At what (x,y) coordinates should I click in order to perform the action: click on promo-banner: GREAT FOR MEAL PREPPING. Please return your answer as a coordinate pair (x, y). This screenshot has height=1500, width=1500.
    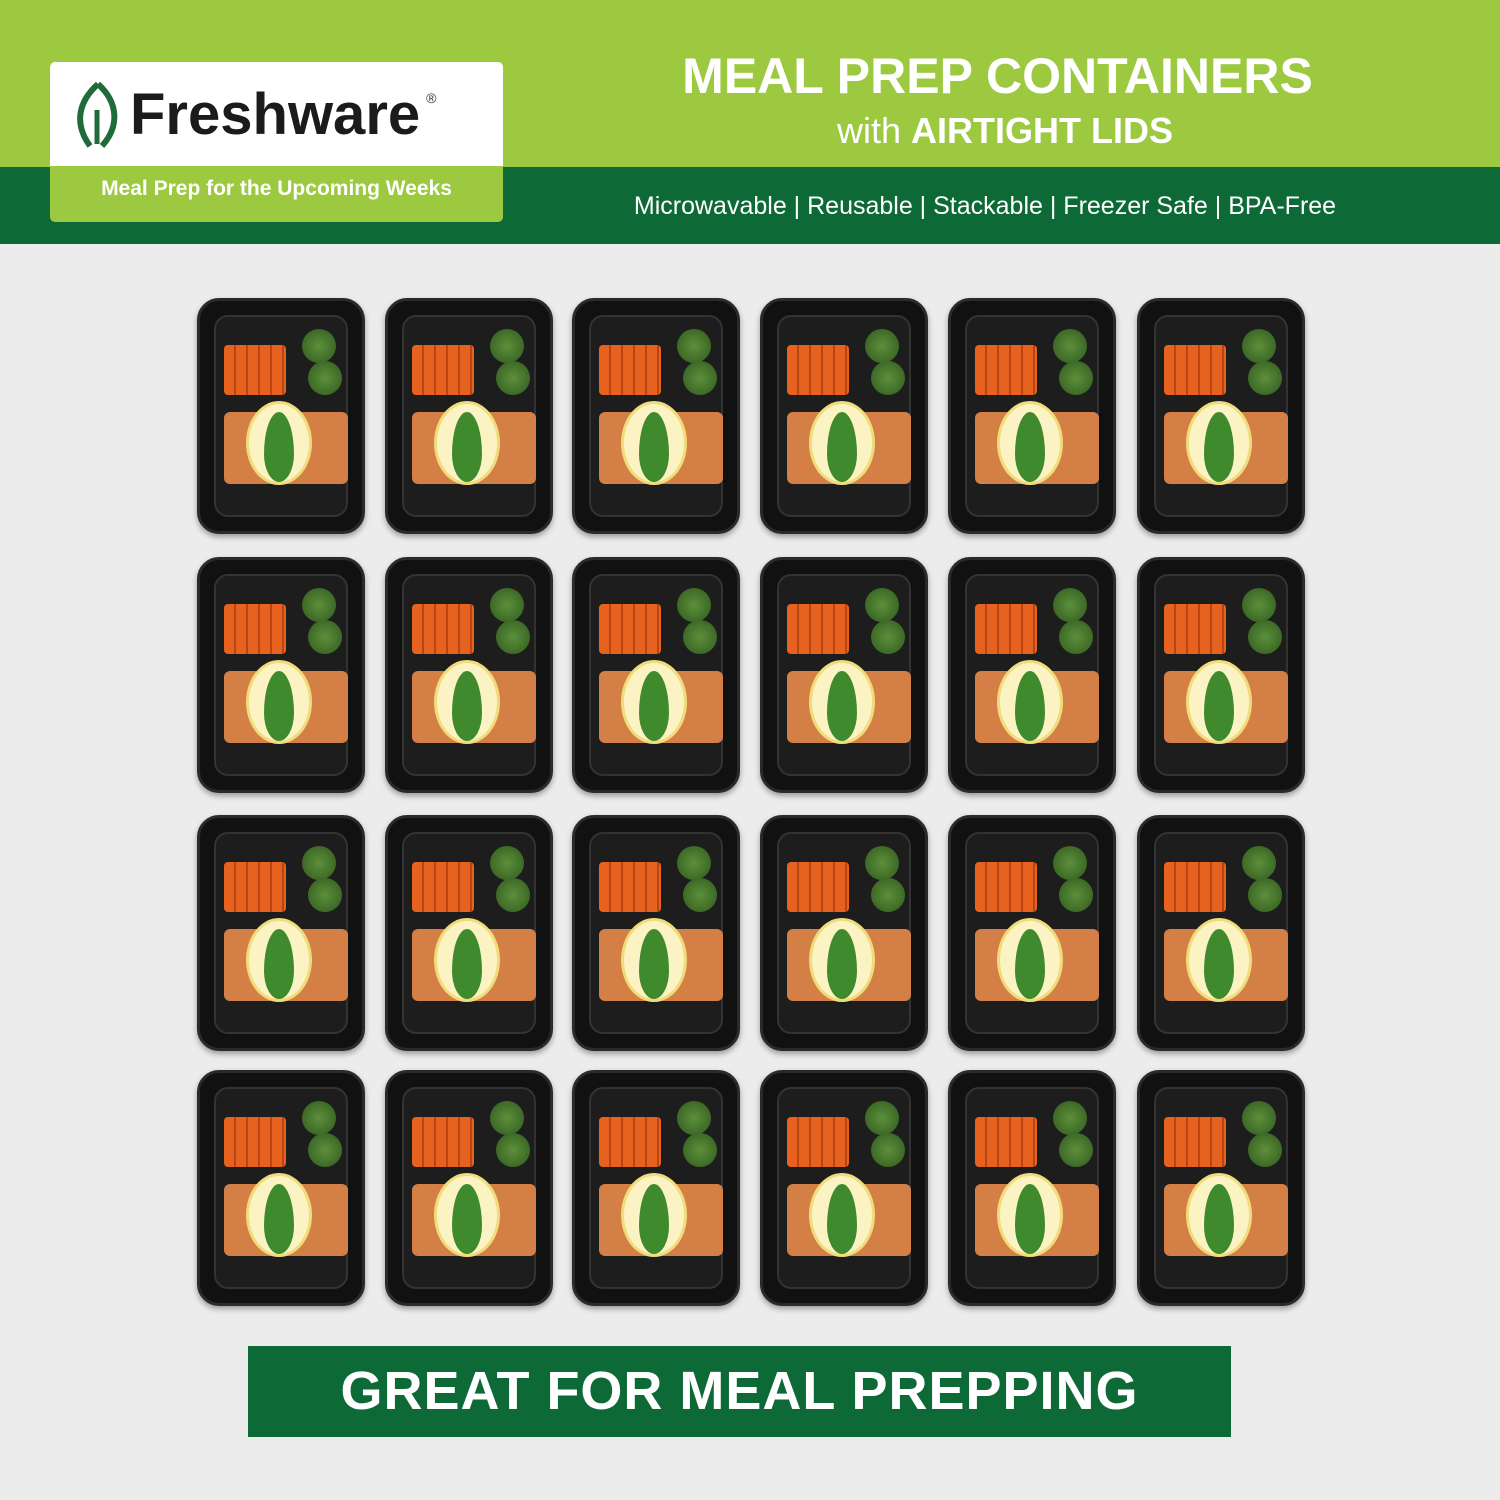
    Looking at the image, I should click on (739, 1391).